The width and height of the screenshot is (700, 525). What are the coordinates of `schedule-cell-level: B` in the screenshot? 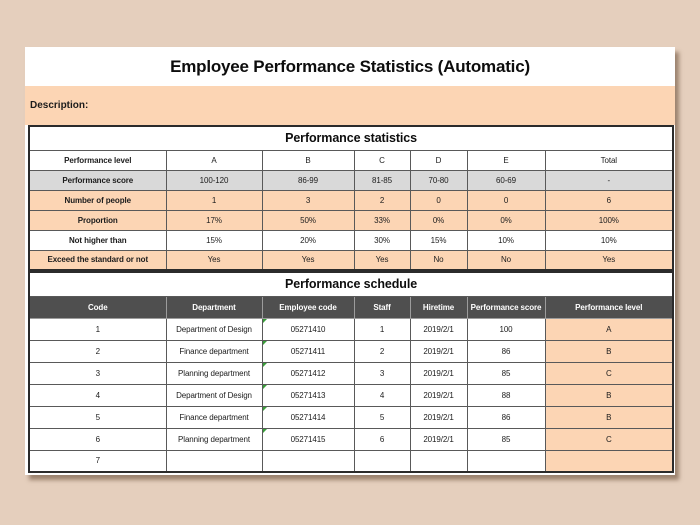 It's located at (609, 417).